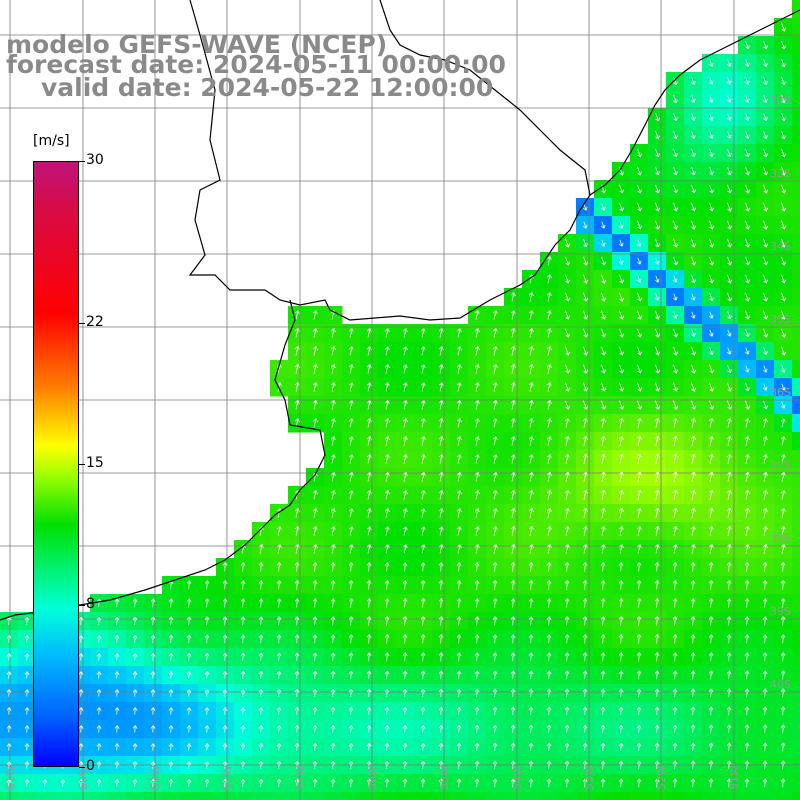 This screenshot has height=800, width=800. What do you see at coordinates (780, 246) in the screenshot?
I see `latitude-label: 34S` at bounding box center [780, 246].